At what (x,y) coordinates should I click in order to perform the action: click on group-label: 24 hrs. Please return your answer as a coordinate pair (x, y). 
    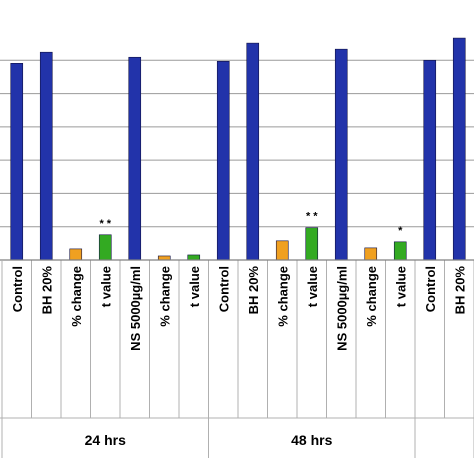
    Looking at the image, I should click on (105, 440).